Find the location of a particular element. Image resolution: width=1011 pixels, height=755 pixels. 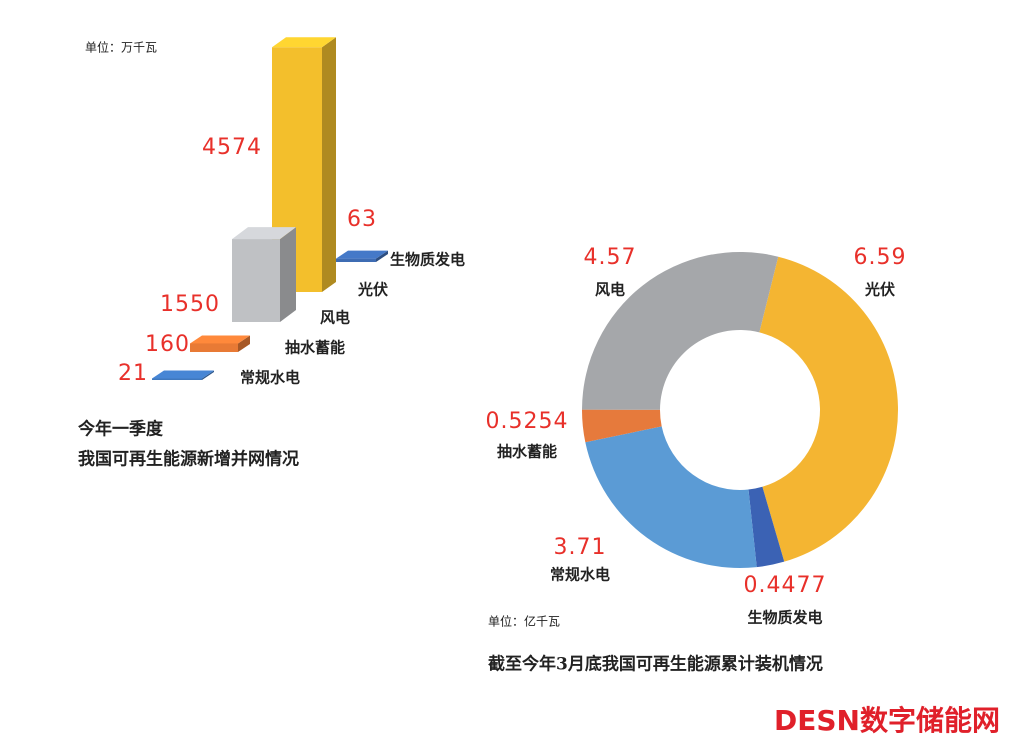

value-label: 3.71 is located at coordinates (580, 547).